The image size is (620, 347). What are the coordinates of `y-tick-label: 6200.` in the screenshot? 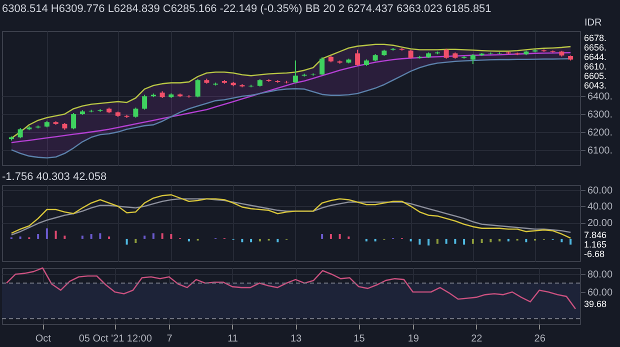 It's located at (600, 132).